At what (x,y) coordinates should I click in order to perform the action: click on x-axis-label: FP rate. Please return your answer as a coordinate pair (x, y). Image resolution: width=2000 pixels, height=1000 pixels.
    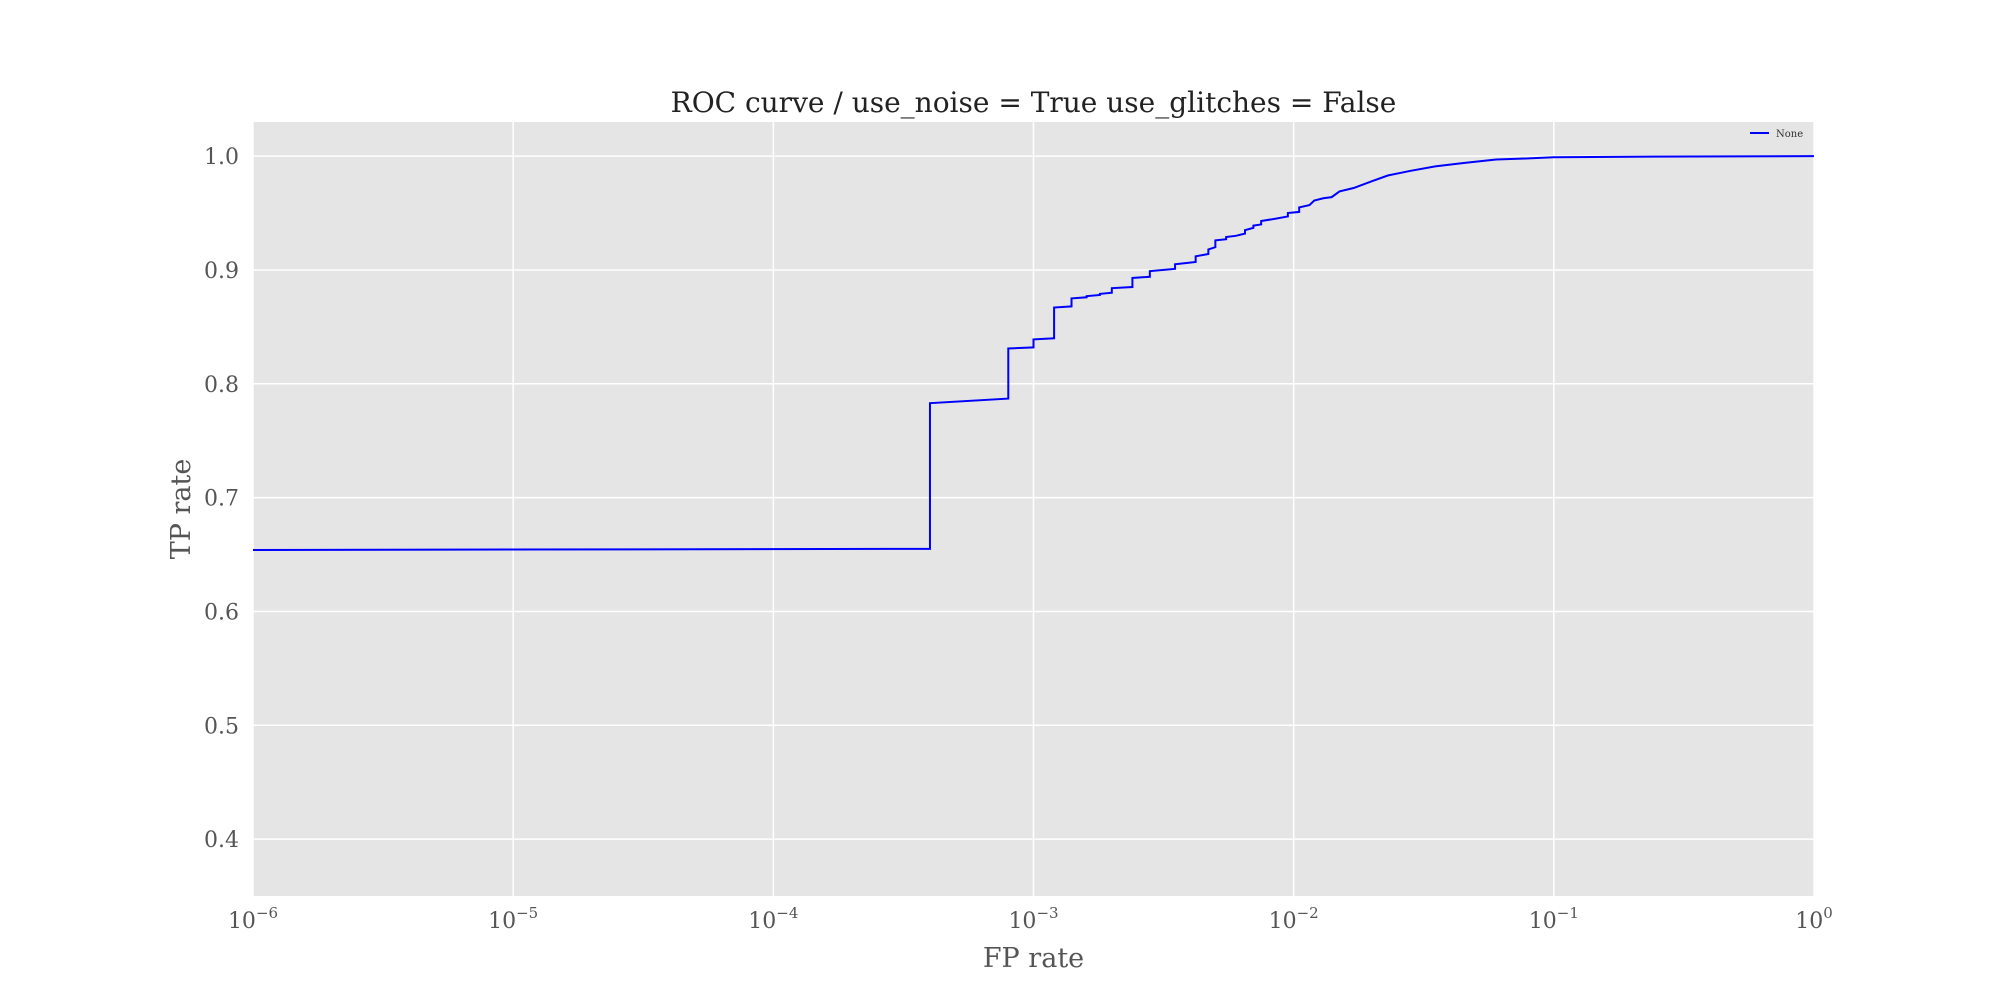
    Looking at the image, I should click on (1033, 958).